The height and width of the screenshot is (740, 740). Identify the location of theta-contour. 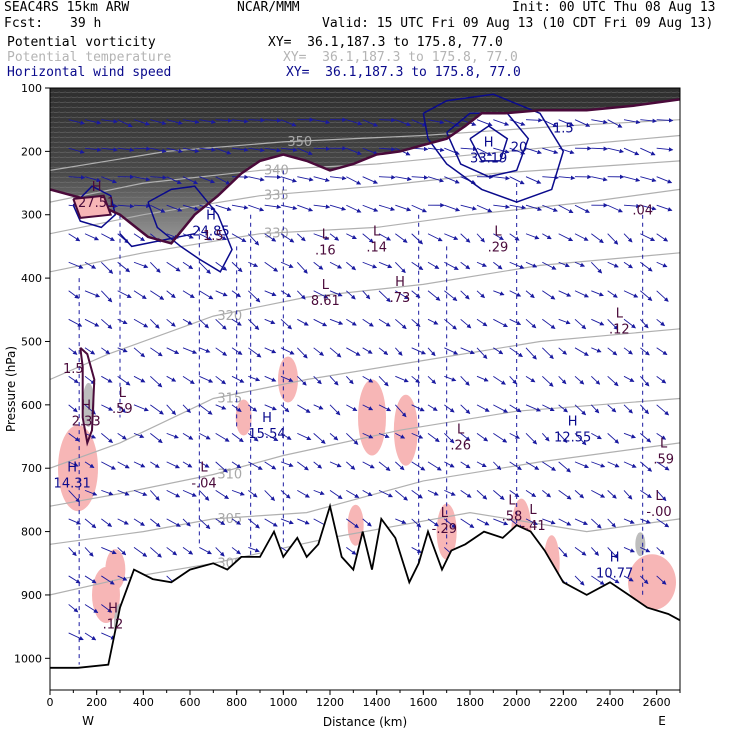
(365, 230).